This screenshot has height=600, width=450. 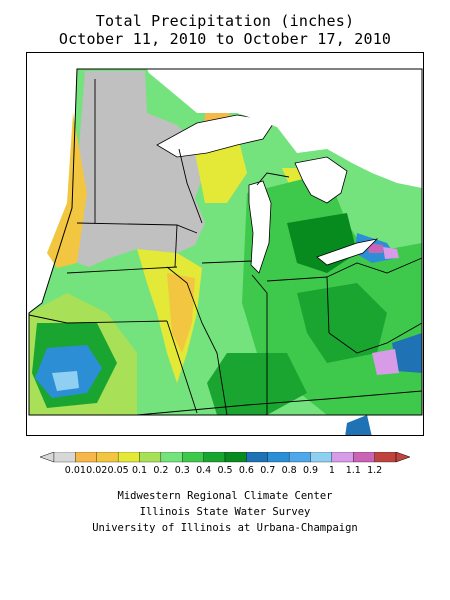 What do you see at coordinates (225, 496) in the screenshot?
I see `credit-line-1: Midwestern Regional Climate Center` at bounding box center [225, 496].